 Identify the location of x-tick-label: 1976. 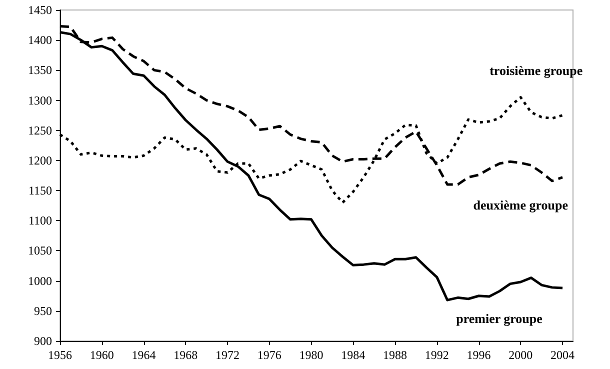
(269, 355).